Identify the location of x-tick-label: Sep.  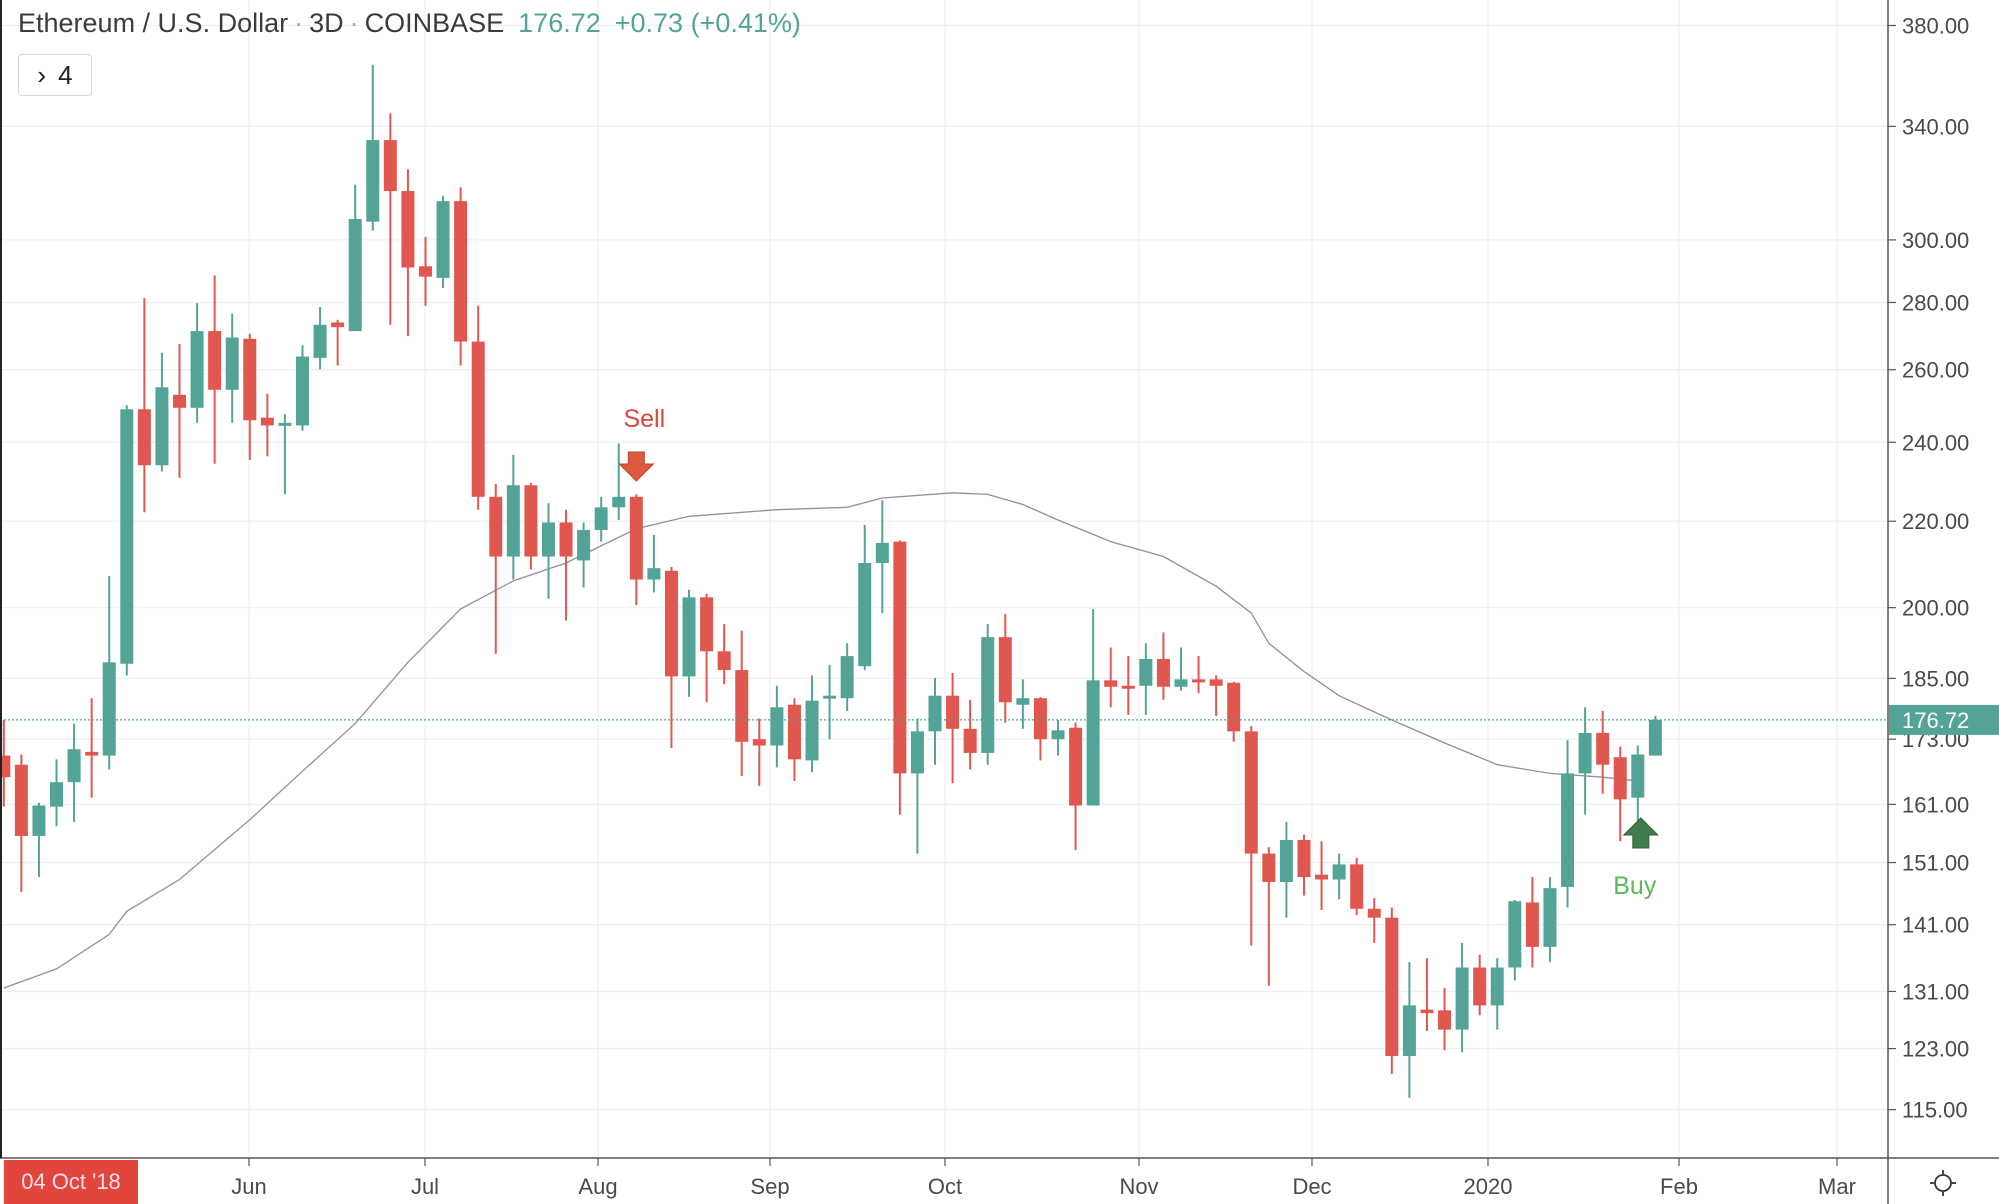
(769, 1186).